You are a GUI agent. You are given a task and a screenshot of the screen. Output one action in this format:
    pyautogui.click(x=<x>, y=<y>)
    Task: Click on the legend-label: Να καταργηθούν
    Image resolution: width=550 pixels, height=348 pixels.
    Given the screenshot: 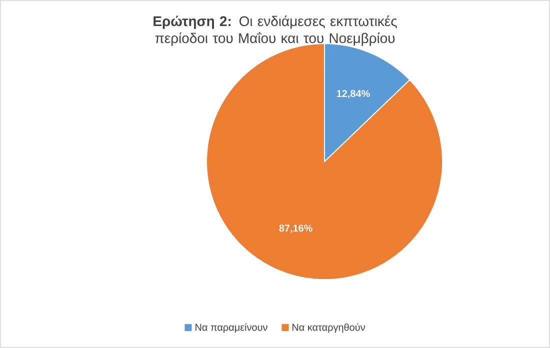 What is the action you would take?
    pyautogui.click(x=328, y=328)
    